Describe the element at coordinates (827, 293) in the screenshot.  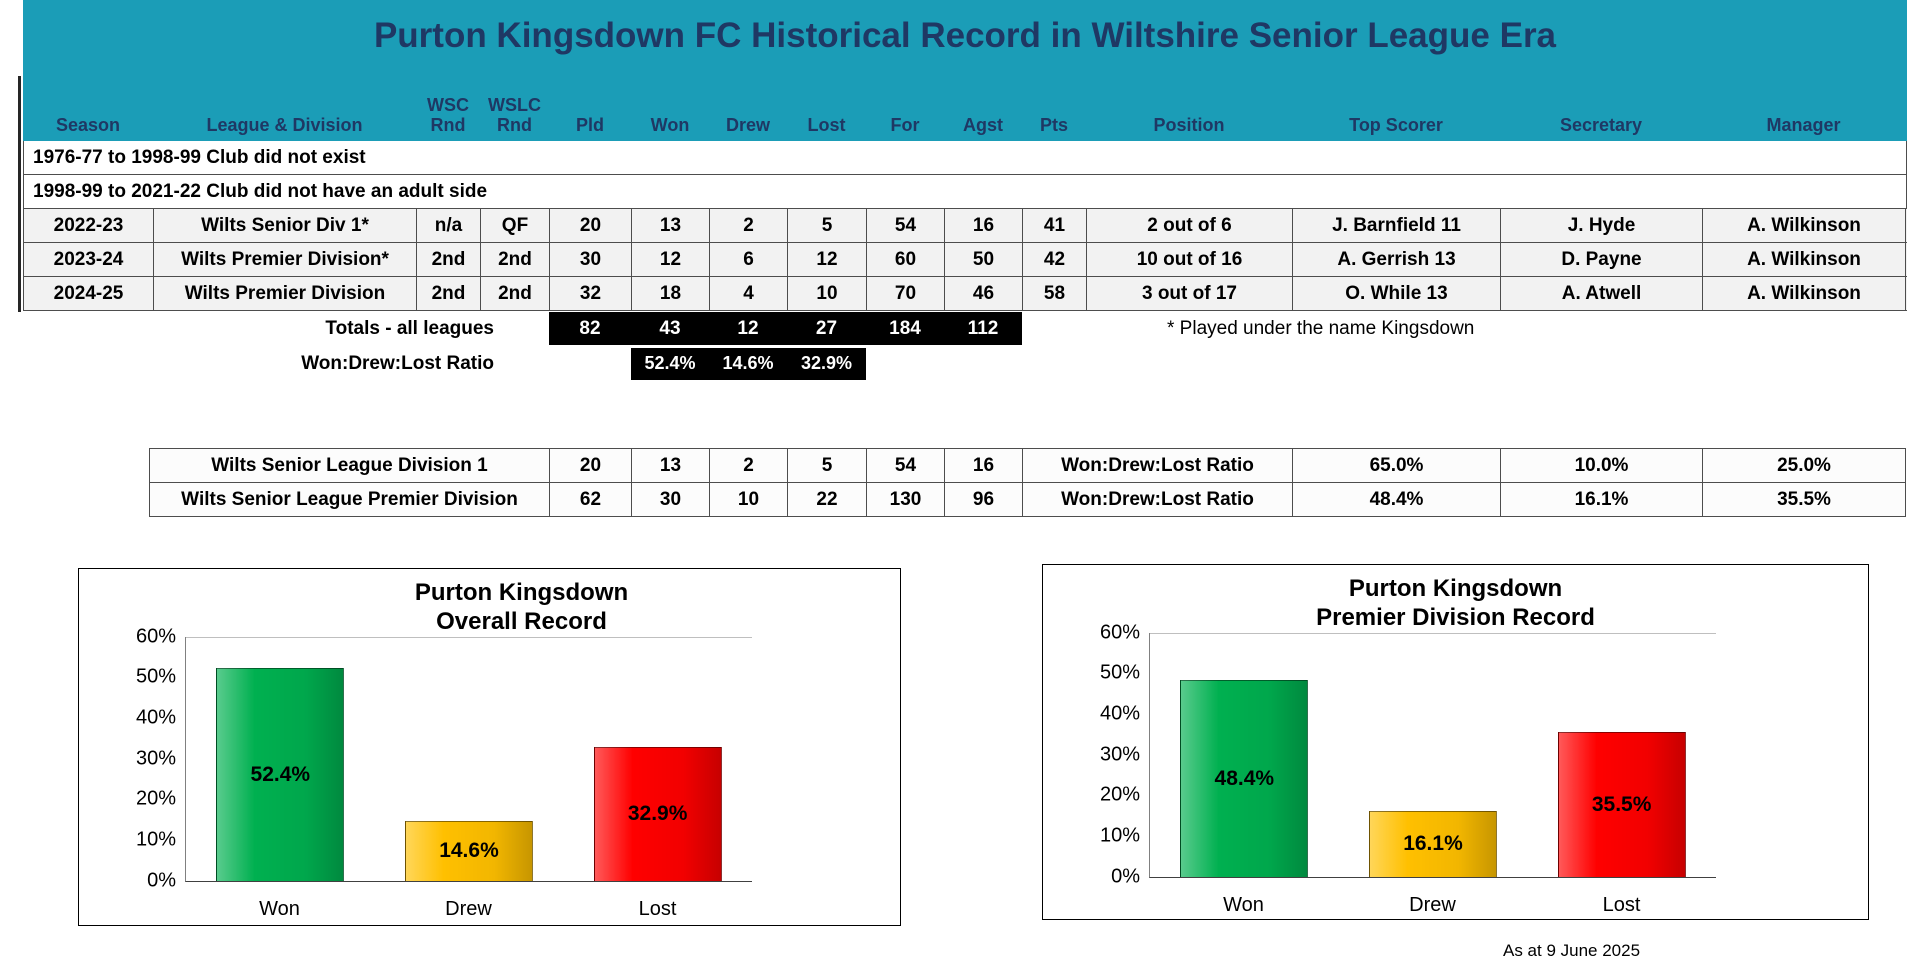
I see `cell-lost: 10` at that location.